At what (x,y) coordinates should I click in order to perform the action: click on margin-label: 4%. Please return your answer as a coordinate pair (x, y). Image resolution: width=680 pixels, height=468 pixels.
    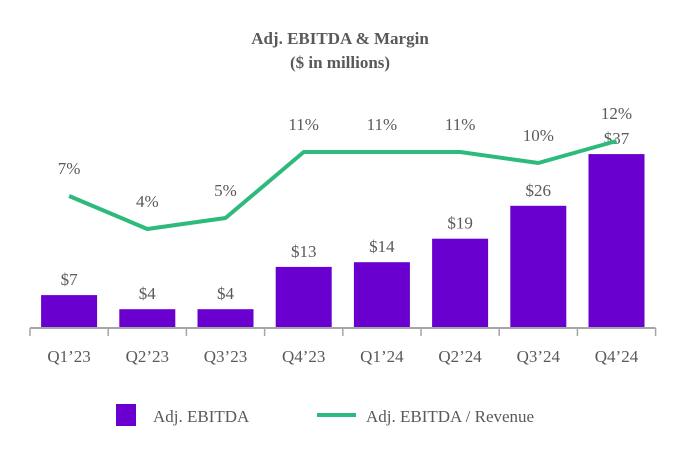
    Looking at the image, I should click on (147, 201).